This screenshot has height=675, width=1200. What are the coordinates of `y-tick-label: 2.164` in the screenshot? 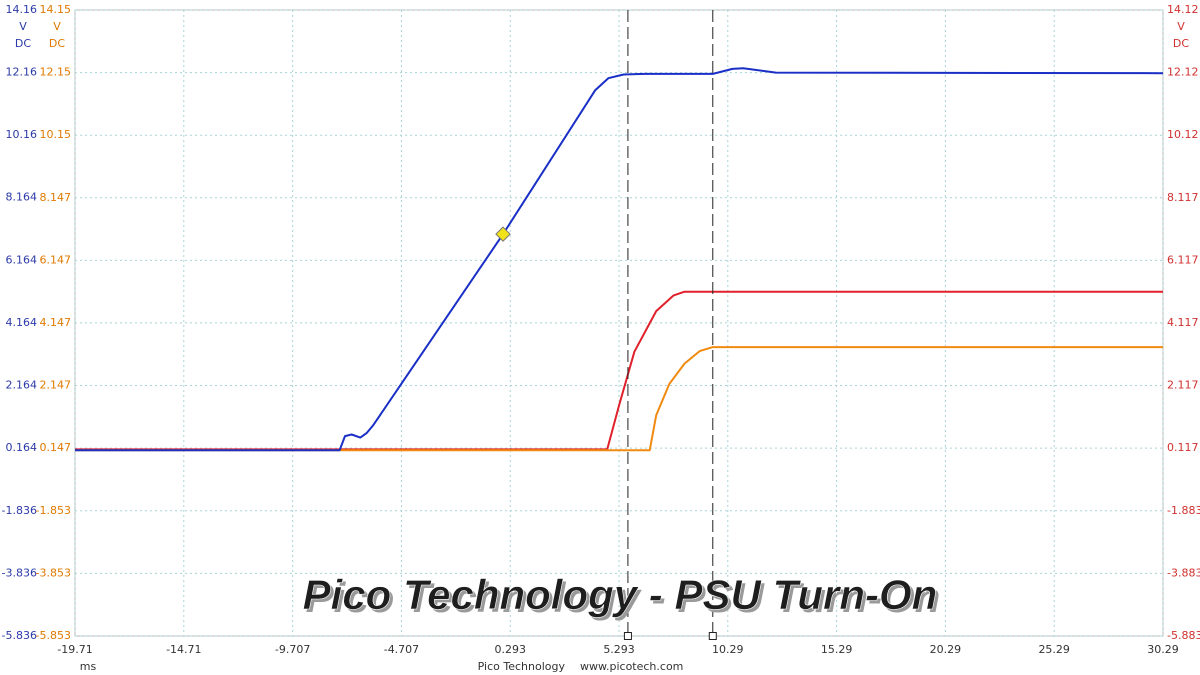 It's located at (22, 385).